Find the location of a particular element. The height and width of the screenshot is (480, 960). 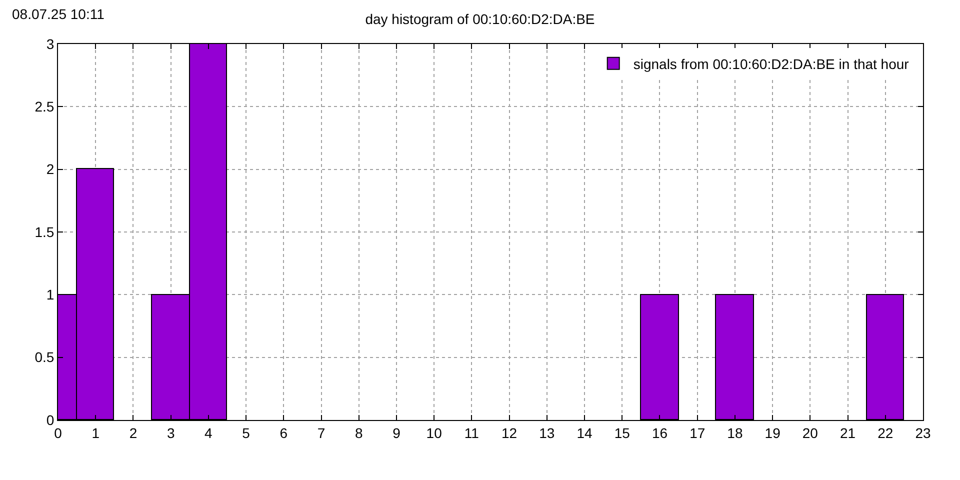

x-tick-label: 22 is located at coordinates (886, 432).